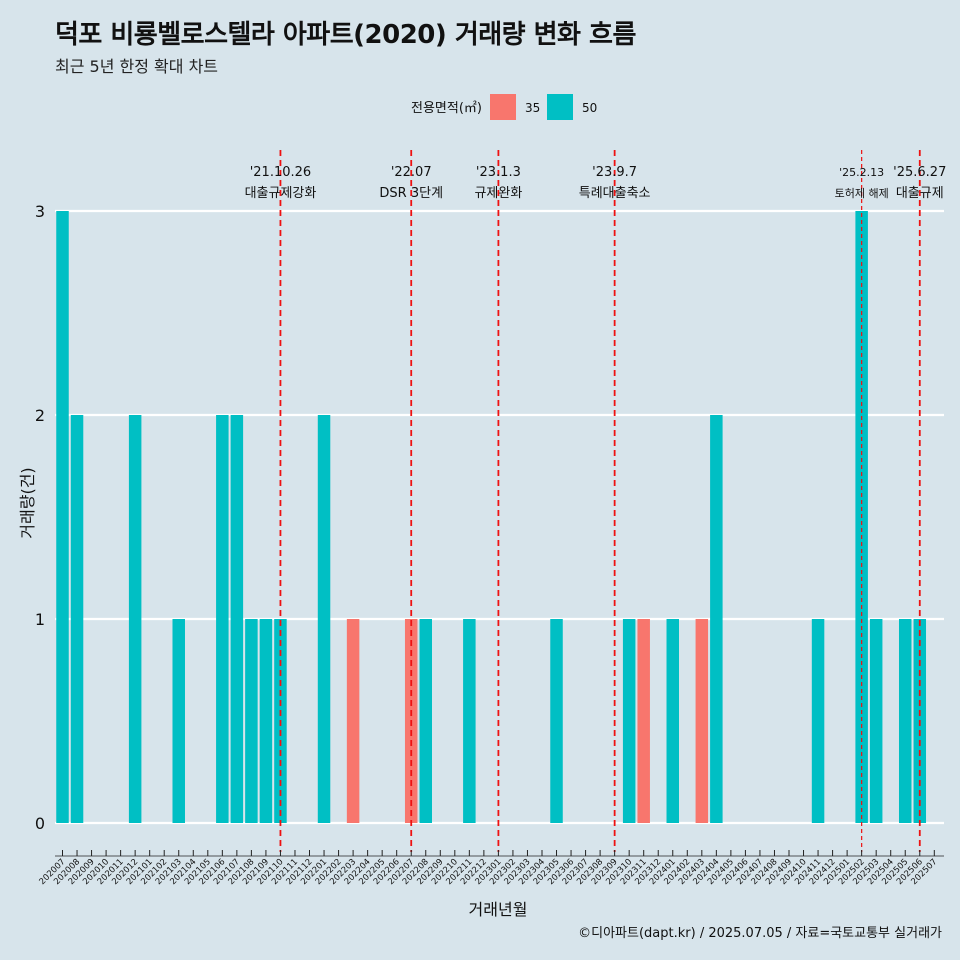 This screenshot has width=960, height=960. I want to click on event-date: '25.6.27, so click(919, 172).